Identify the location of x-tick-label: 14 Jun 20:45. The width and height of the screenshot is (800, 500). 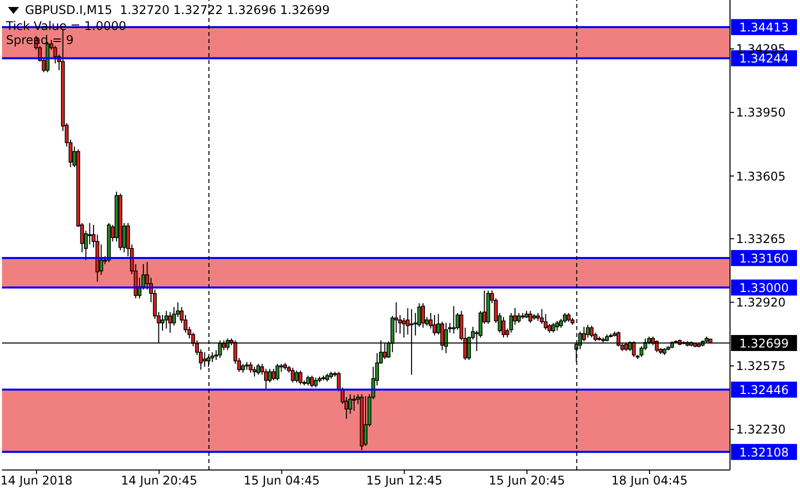
(159, 481).